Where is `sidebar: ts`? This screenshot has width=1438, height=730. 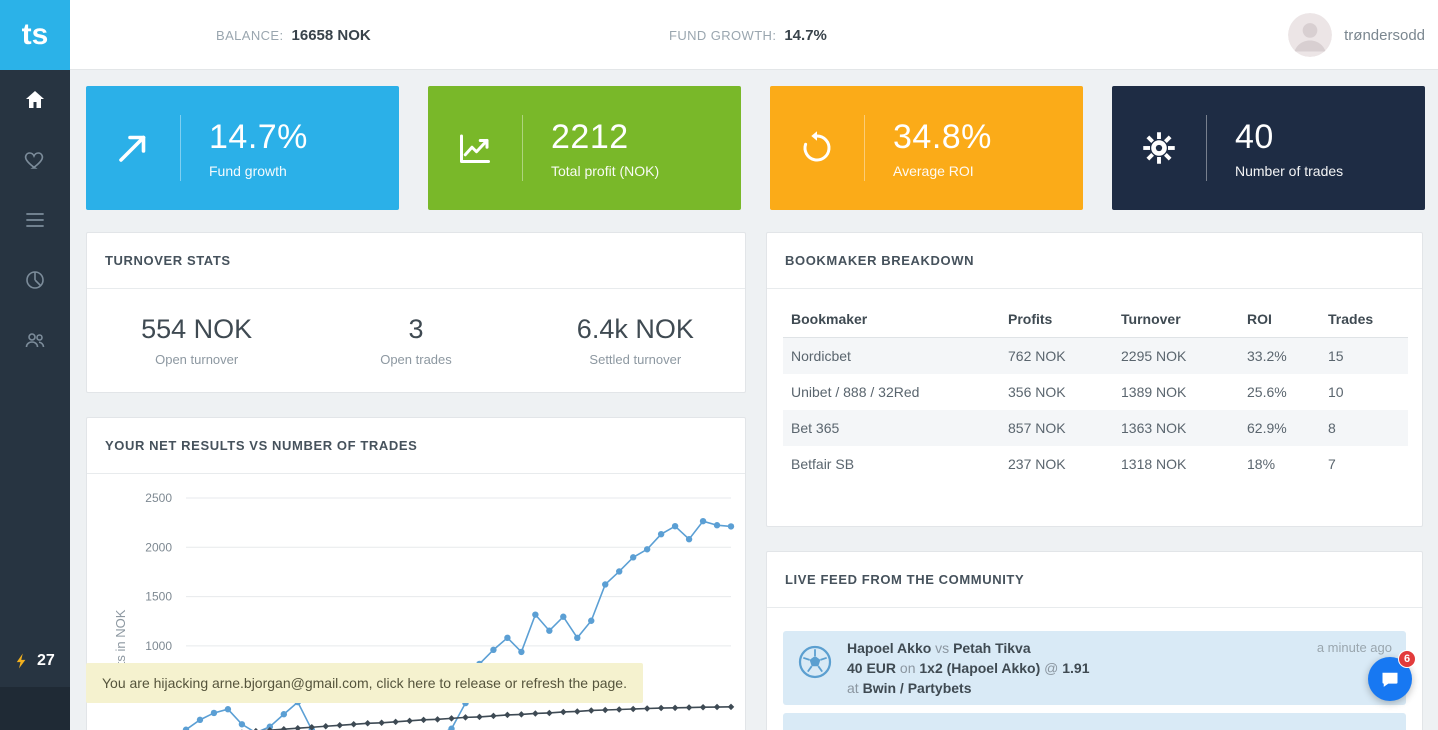
sidebar: ts is located at coordinates (35, 365).